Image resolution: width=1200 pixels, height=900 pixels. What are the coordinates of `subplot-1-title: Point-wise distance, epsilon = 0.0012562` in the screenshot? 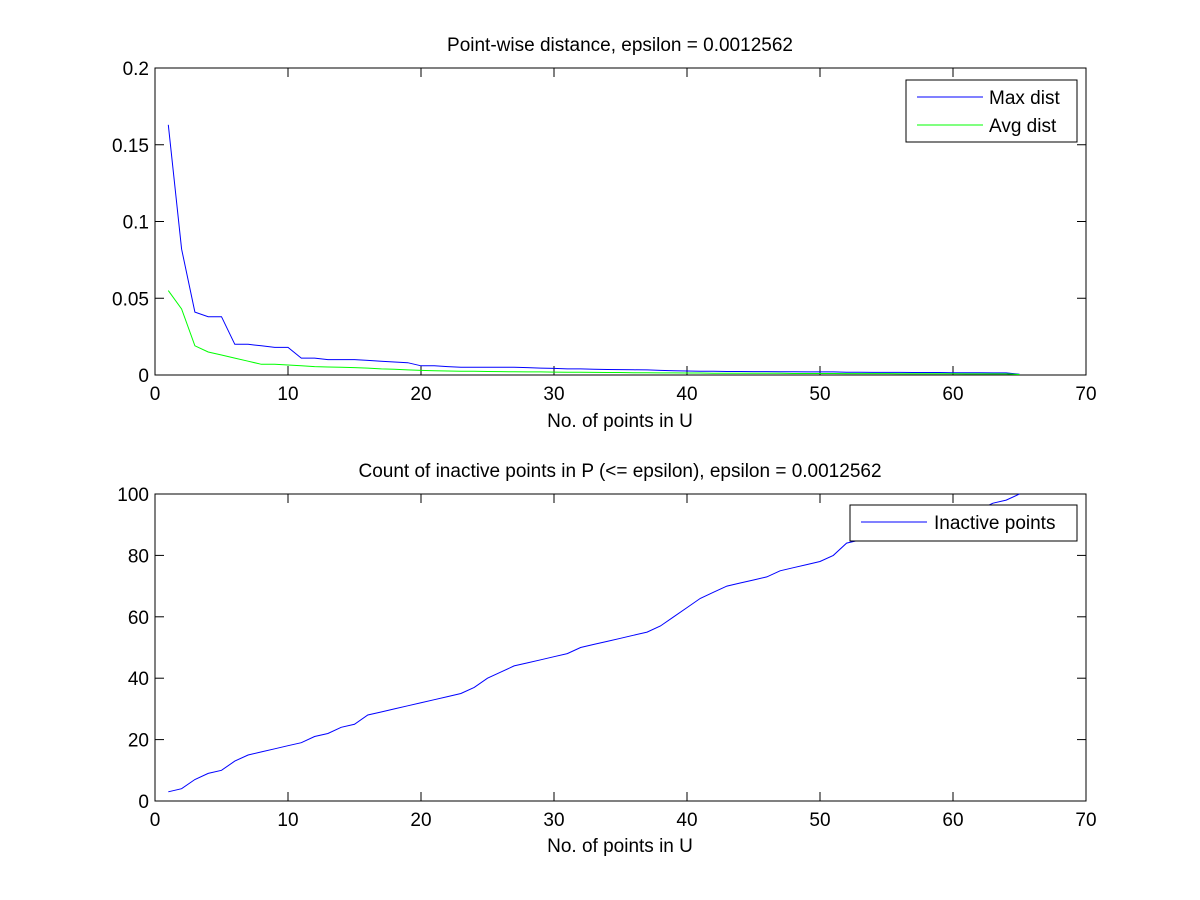 It's located at (620, 45).